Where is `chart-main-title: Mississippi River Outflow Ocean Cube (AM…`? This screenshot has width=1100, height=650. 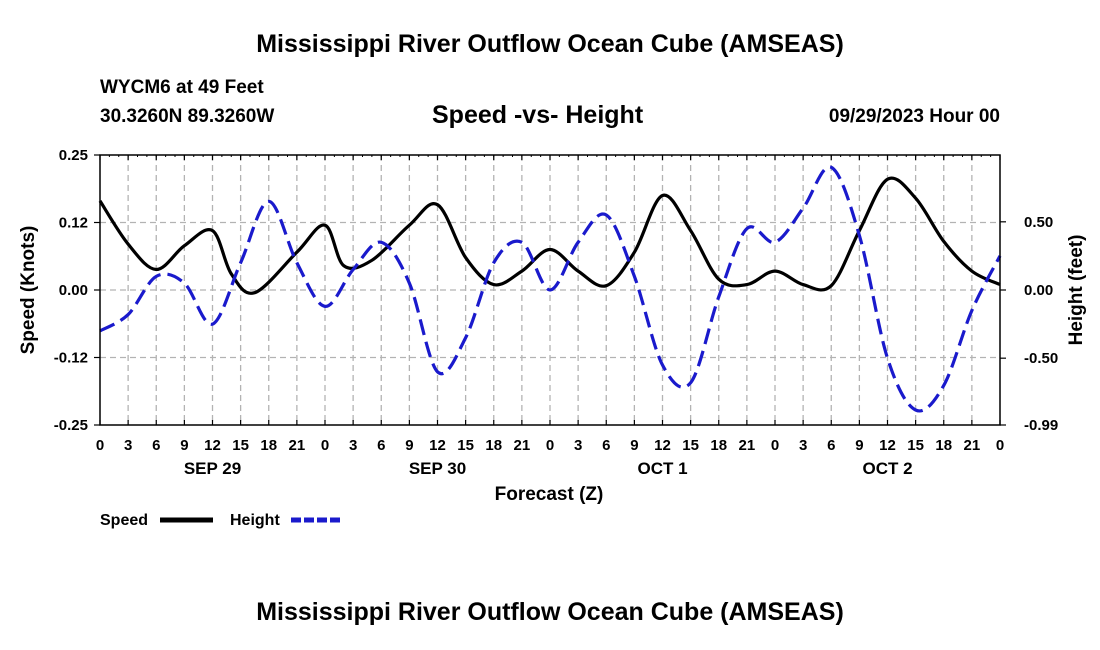 chart-main-title: Mississippi River Outflow Ocean Cube (AM… is located at coordinates (550, 44).